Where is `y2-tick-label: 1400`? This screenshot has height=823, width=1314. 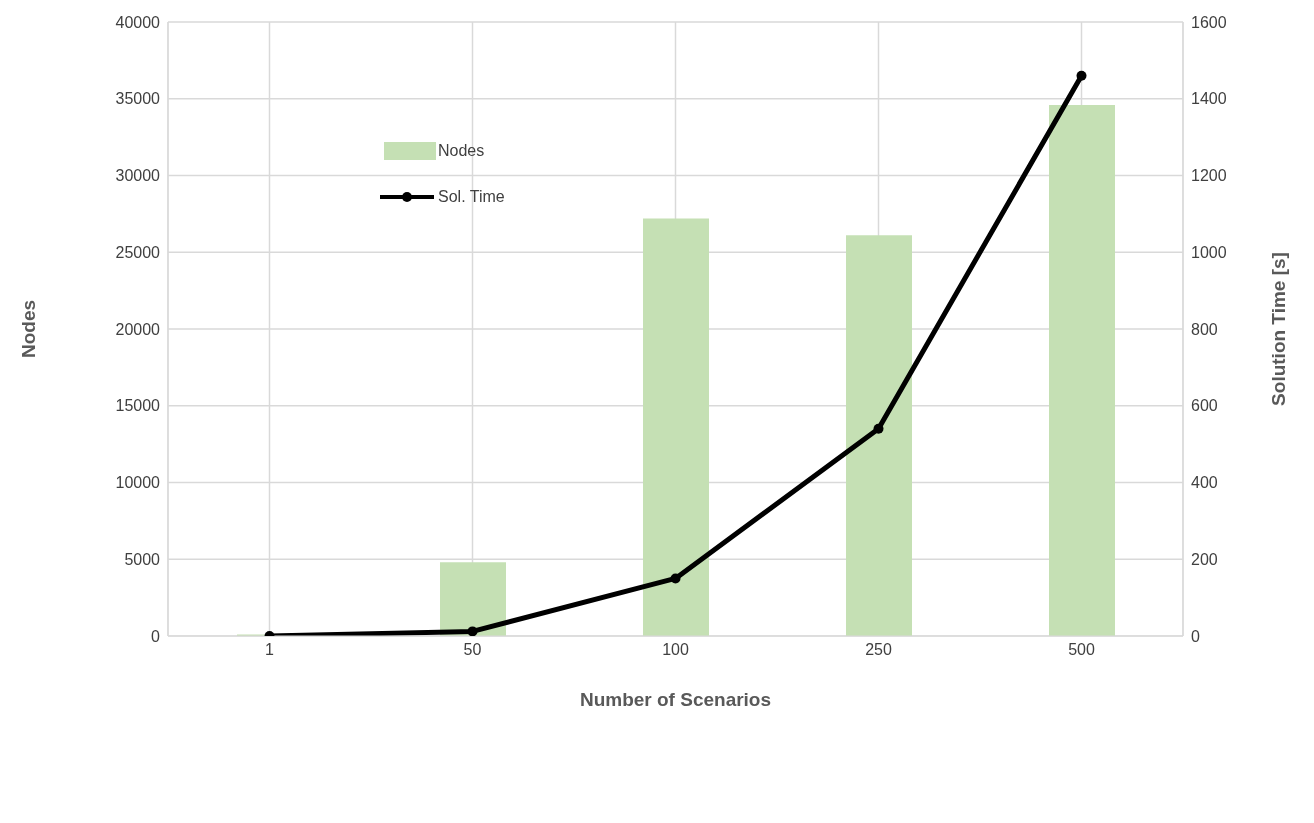 y2-tick-label: 1400 is located at coordinates (1209, 99).